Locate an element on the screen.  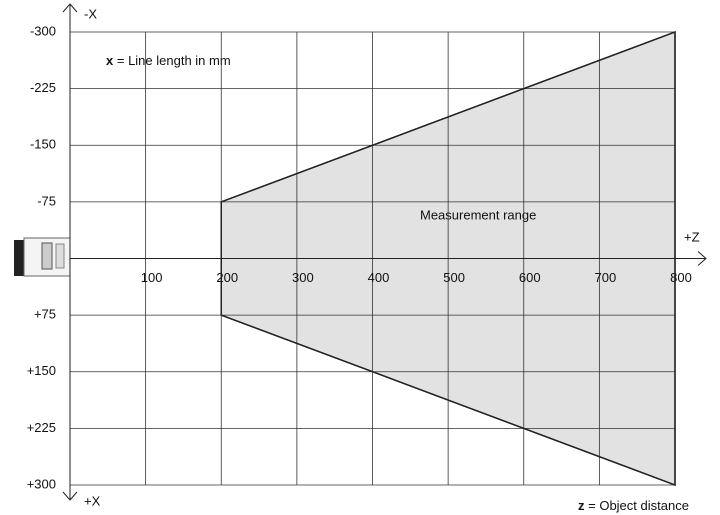
annotation: Measurement range is located at coordinates (478, 214).